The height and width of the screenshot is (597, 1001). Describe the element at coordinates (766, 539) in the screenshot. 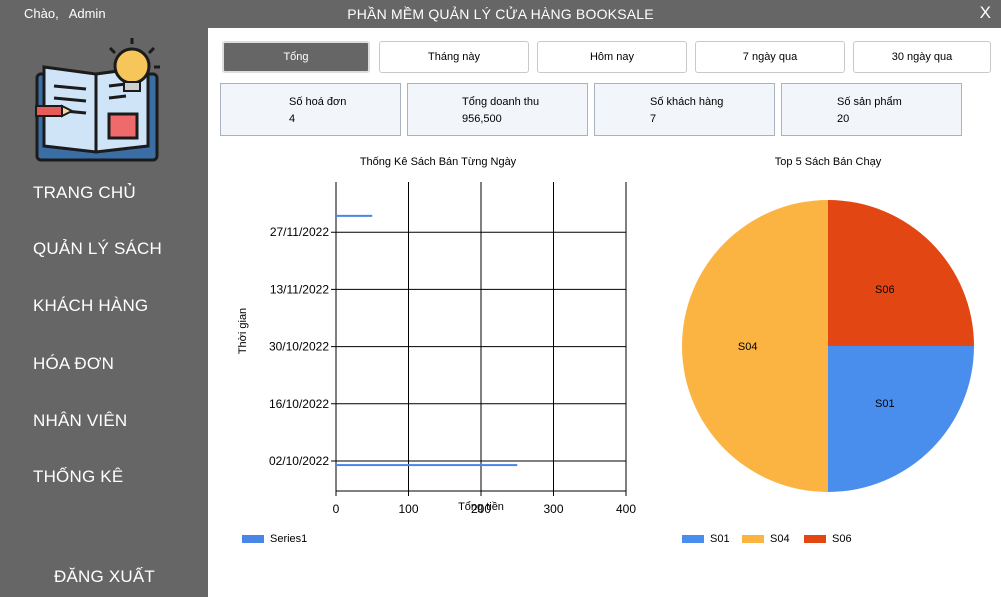

I see `legend-s04: S04` at that location.